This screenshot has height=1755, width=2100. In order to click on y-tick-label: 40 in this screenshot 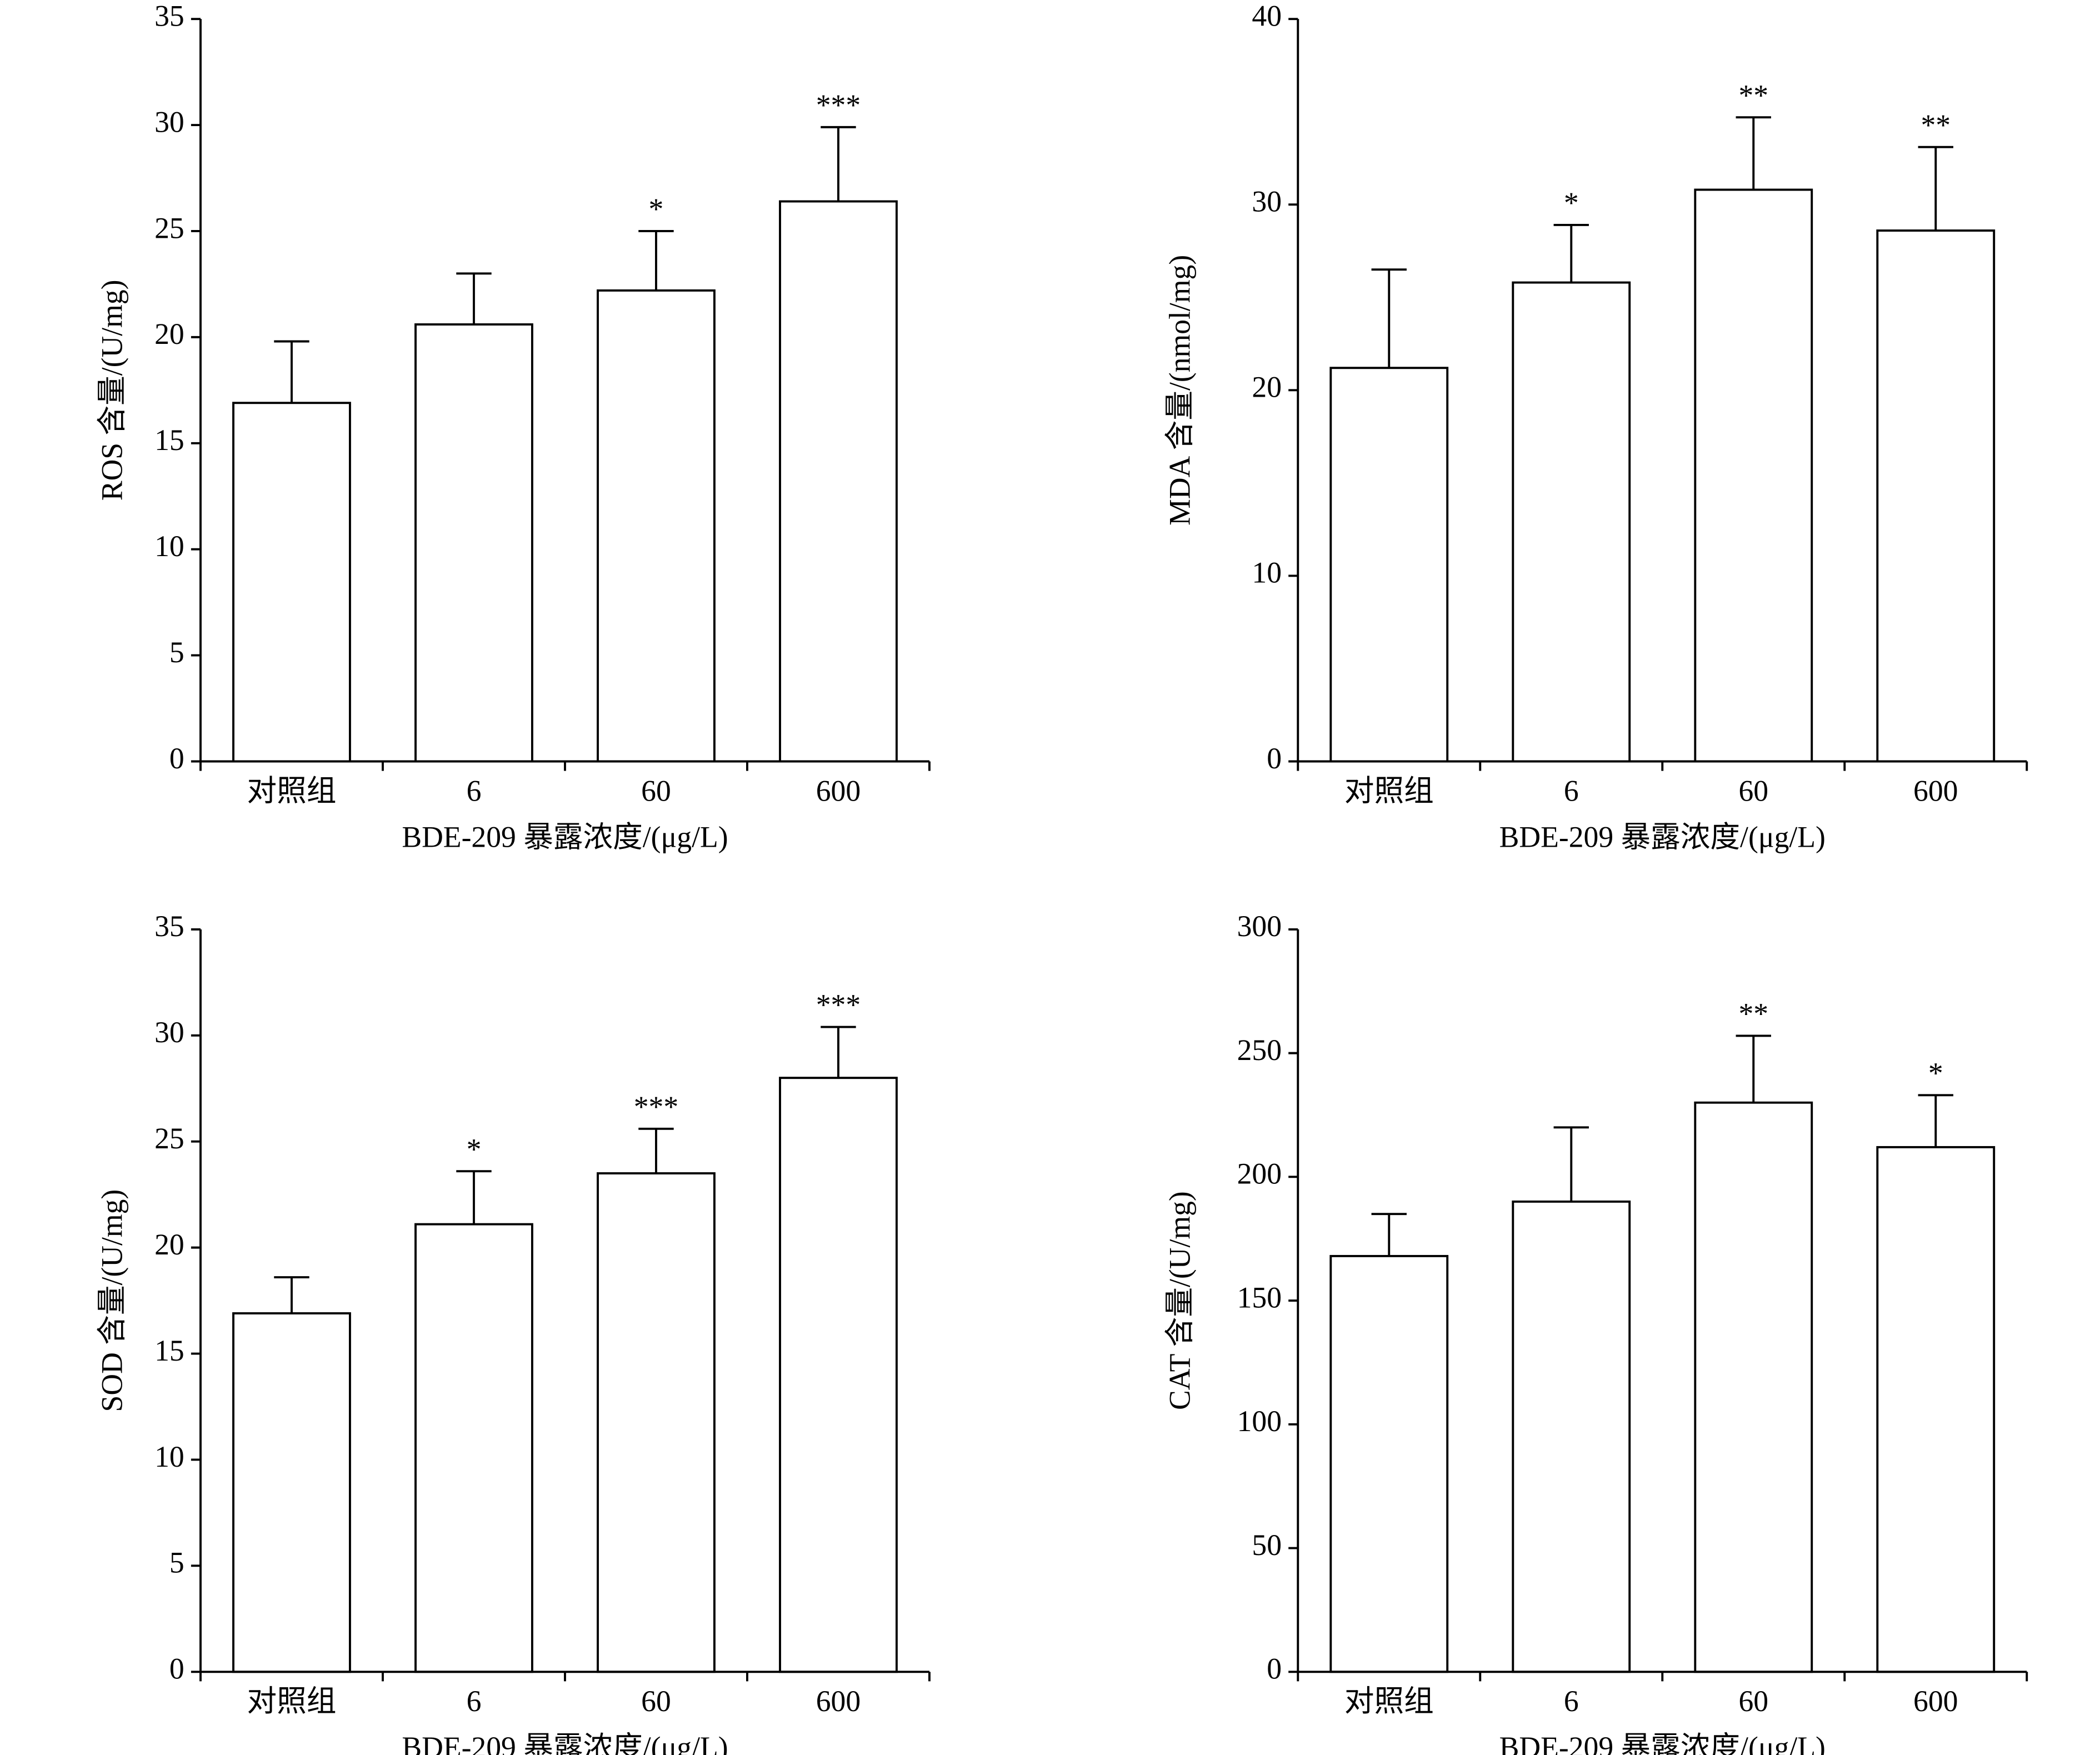, I will do `click(1267, 16)`.